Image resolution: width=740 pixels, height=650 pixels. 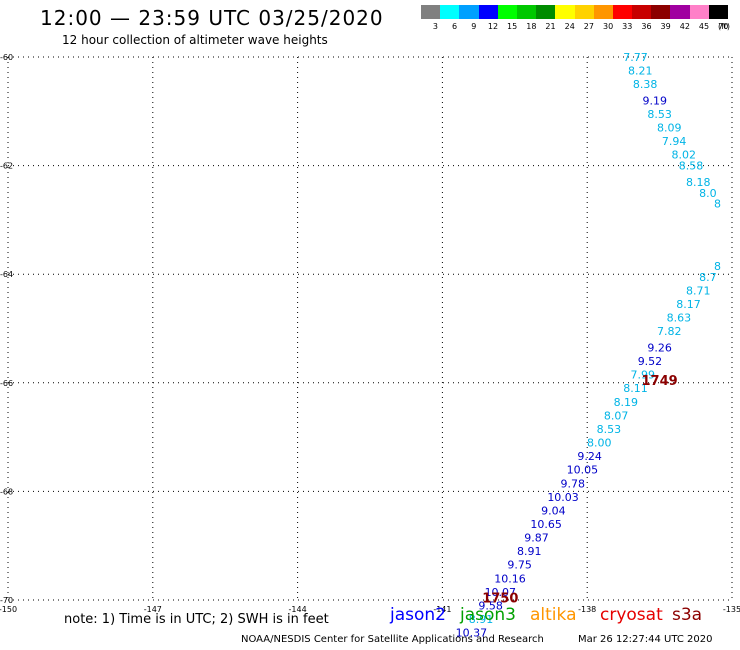 I want to click on wave-height-point: 9.78, so click(x=572, y=483).